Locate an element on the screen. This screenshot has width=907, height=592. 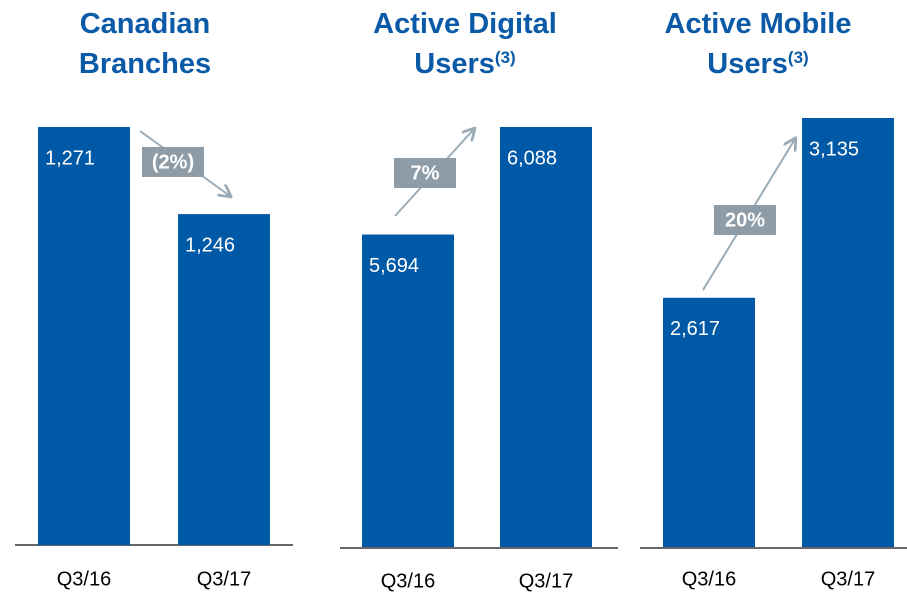
annotation: 20% is located at coordinates (745, 220).